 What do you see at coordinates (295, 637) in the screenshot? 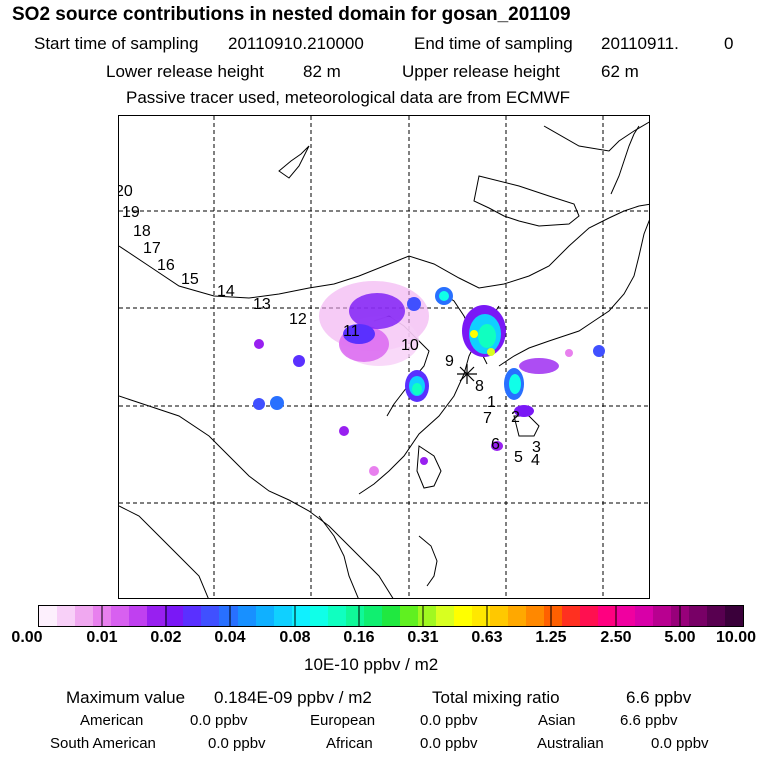
I see `colorbar-tick-4: 0.08` at bounding box center [295, 637].